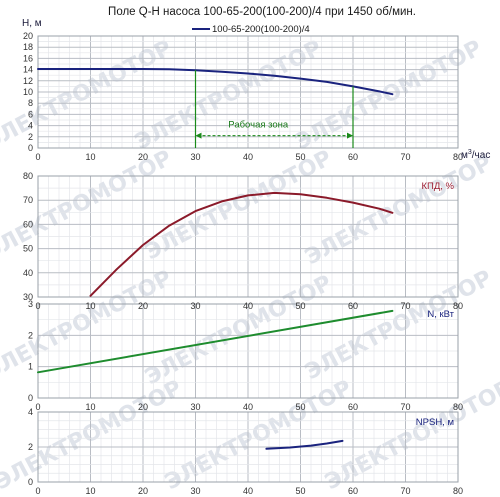 This screenshot has width=500, height=497. What do you see at coordinates (405, 157) in the screenshot?
I see `qh-xtick-label: 70` at bounding box center [405, 157].